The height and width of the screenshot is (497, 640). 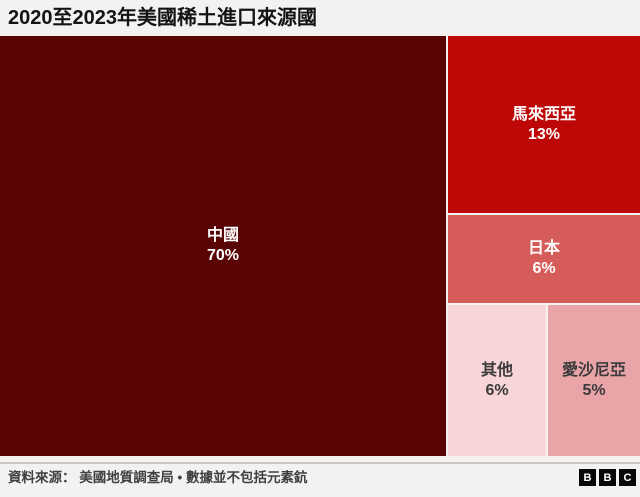 I want to click on block-value-label: 5%, so click(x=594, y=390).